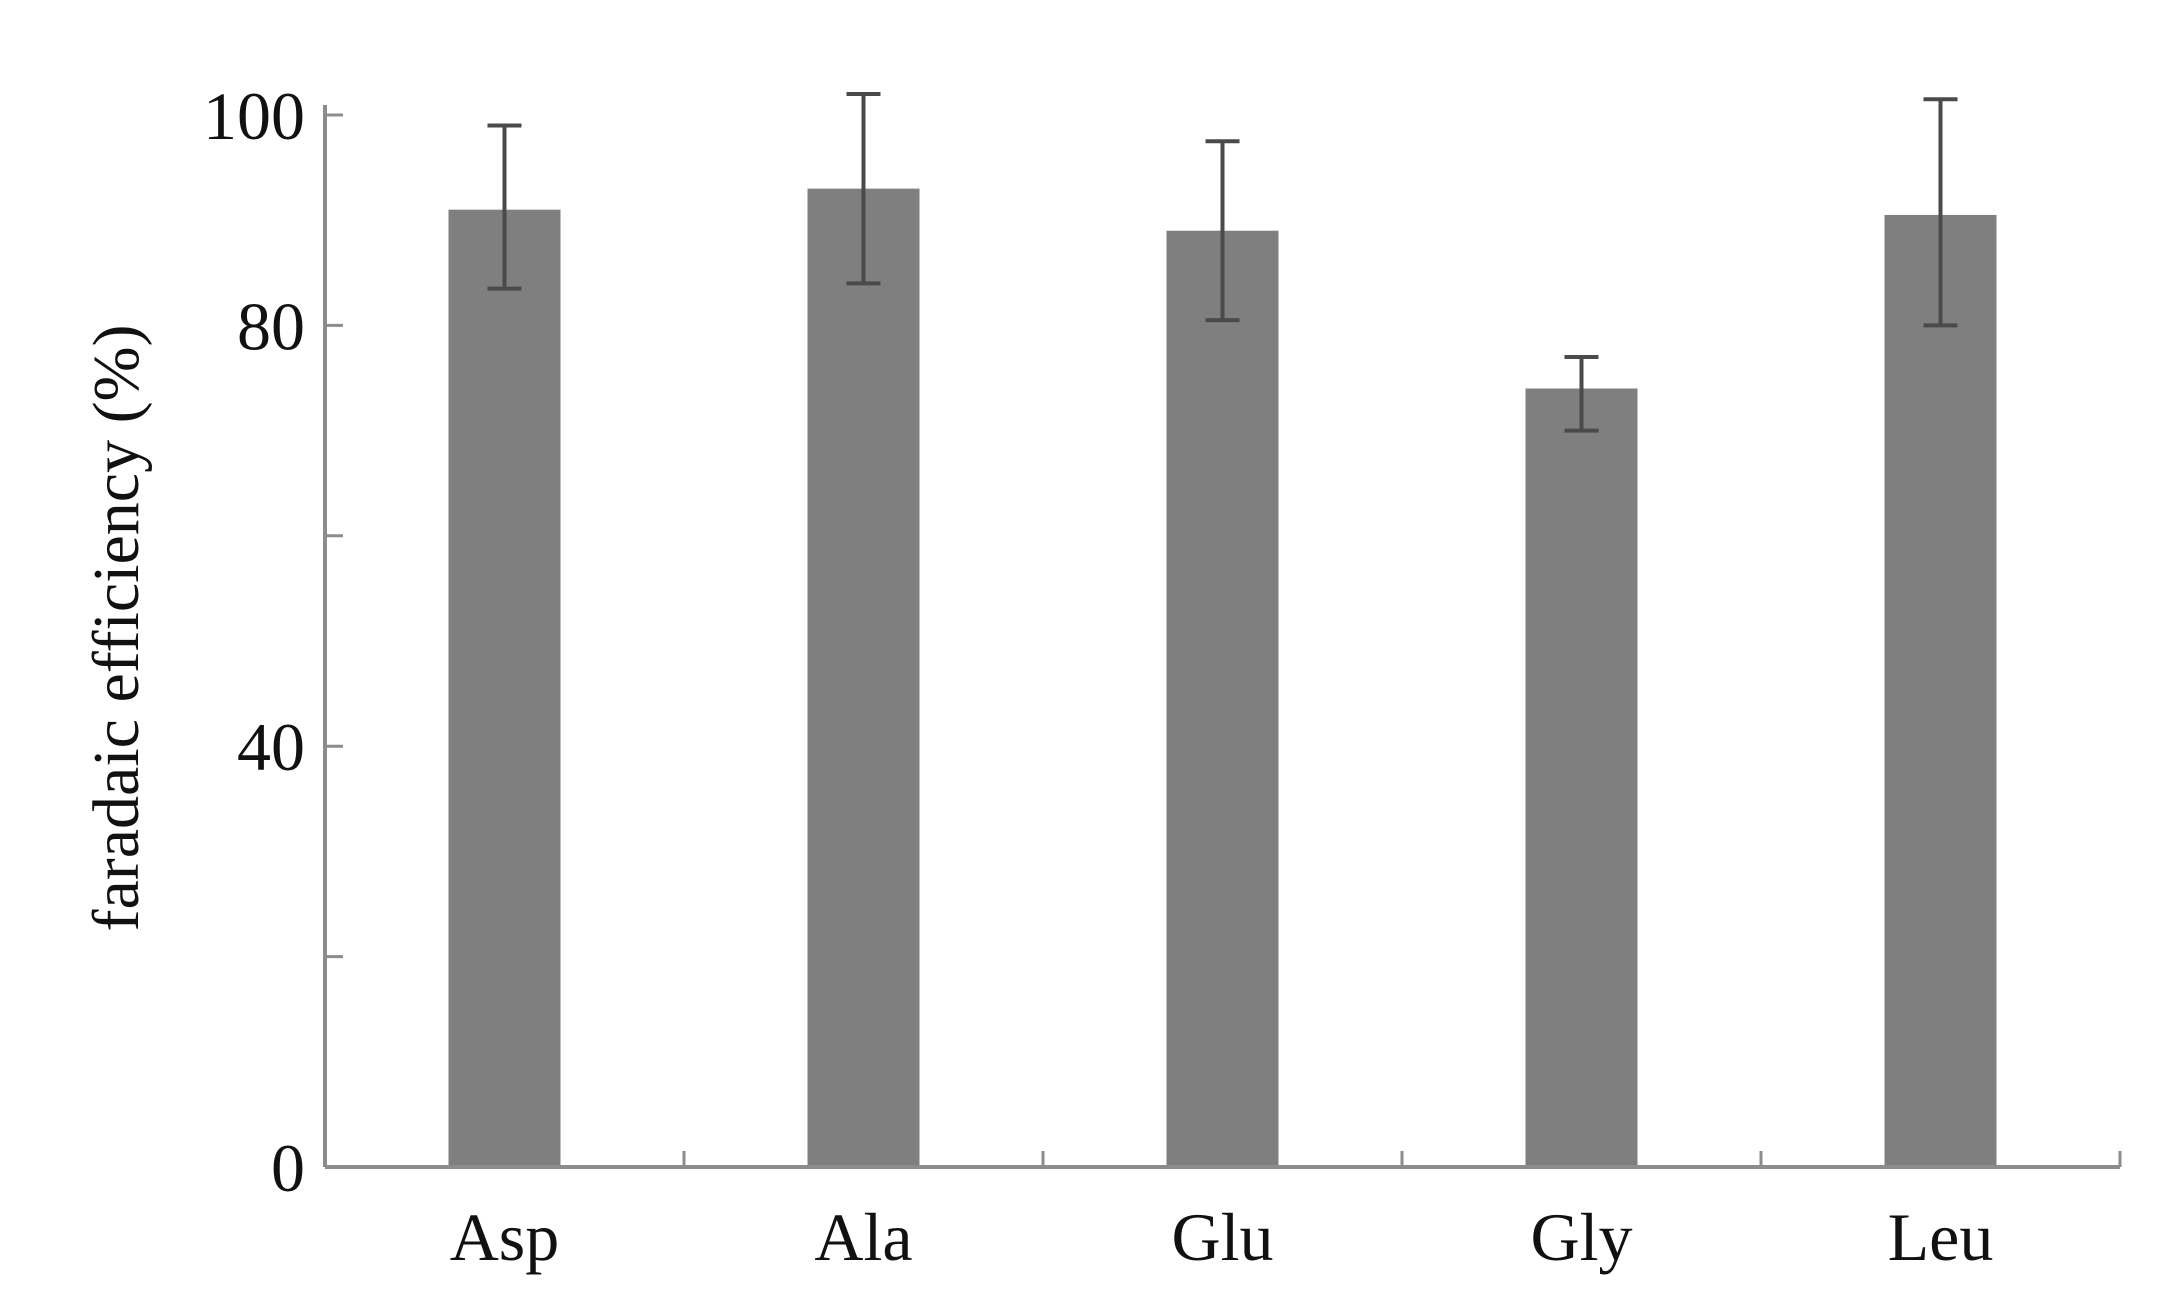  I want to click on x-tick-label-asp: Asp, so click(505, 1237).